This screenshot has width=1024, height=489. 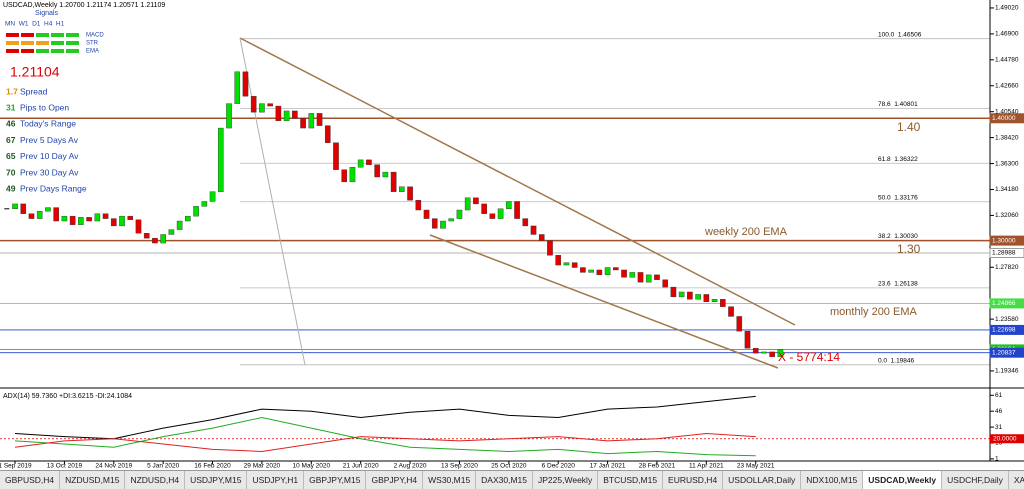 What do you see at coordinates (608, 466) in the screenshot?
I see `x-tick-label: 17 Jan 2021` at bounding box center [608, 466].